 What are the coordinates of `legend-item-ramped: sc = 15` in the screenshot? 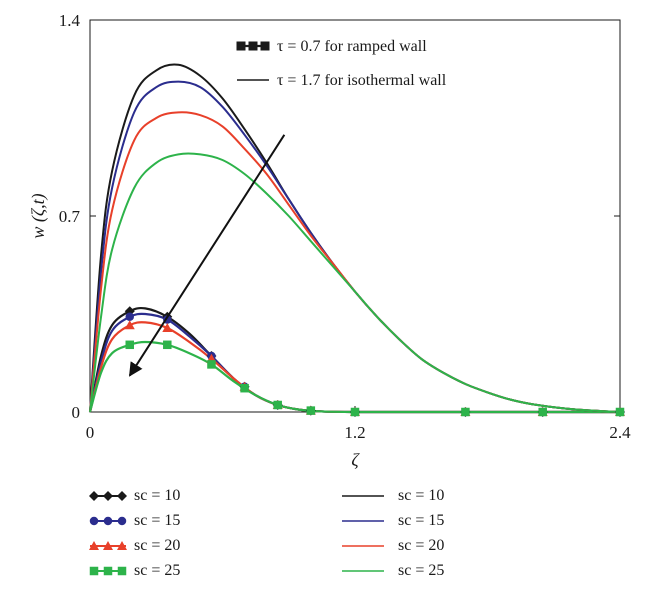 It's located at (134, 521).